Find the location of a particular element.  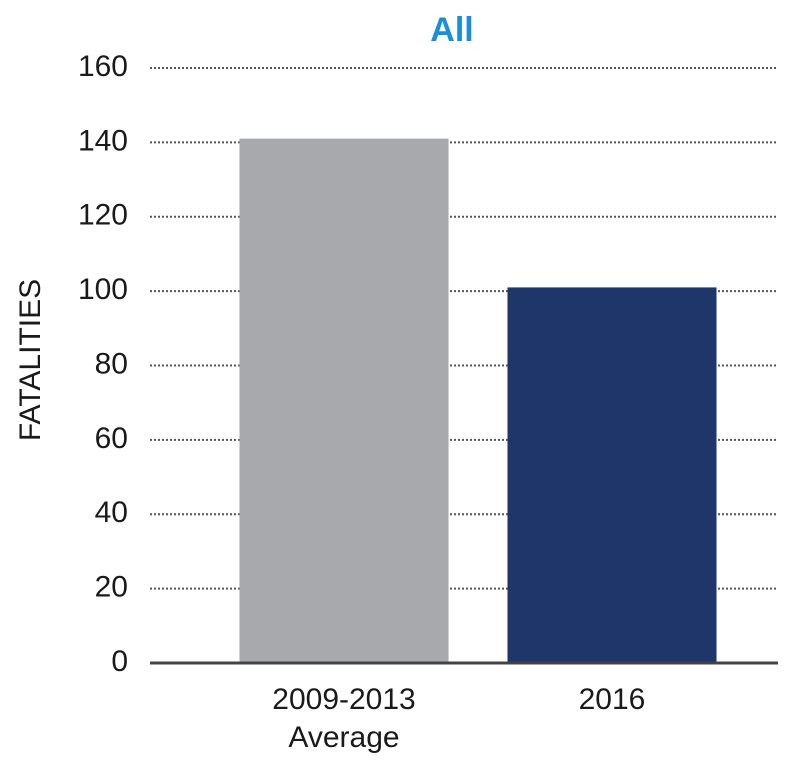

y-axis-label: FATALITIES is located at coordinates (30, 360).